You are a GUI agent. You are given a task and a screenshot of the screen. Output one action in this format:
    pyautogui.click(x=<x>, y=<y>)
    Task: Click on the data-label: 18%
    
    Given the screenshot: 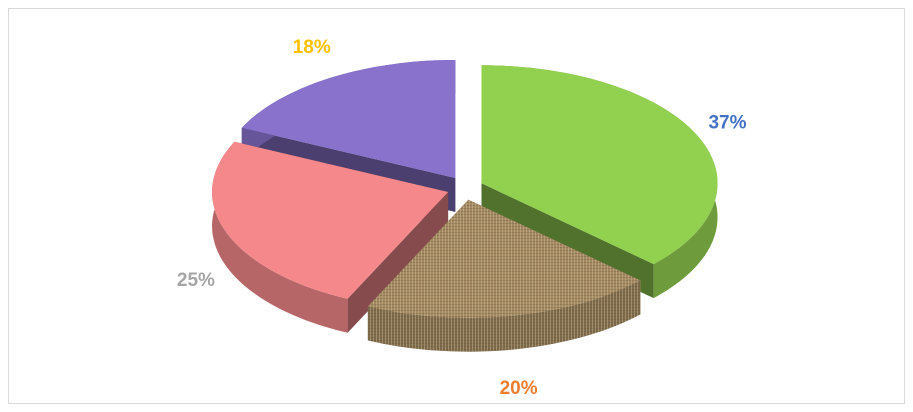 What is the action you would take?
    pyautogui.click(x=312, y=47)
    